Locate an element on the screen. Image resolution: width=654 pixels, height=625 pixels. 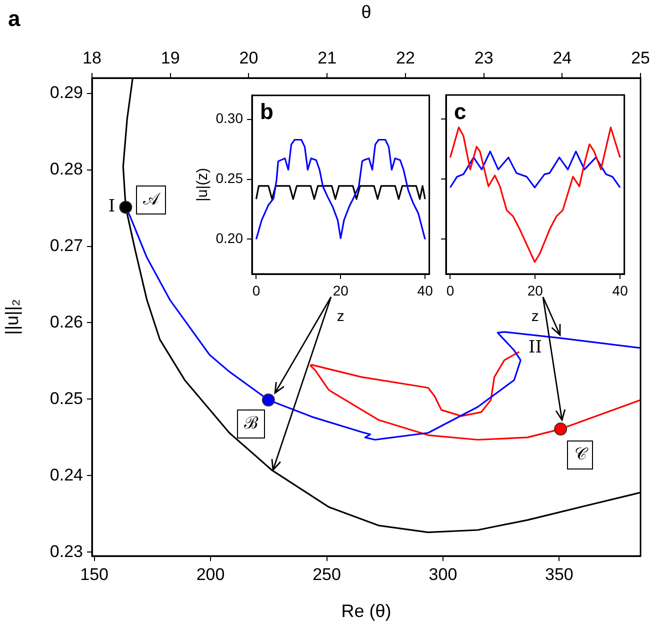
y-axis-title: ||u||₂ is located at coordinates (12, 317).